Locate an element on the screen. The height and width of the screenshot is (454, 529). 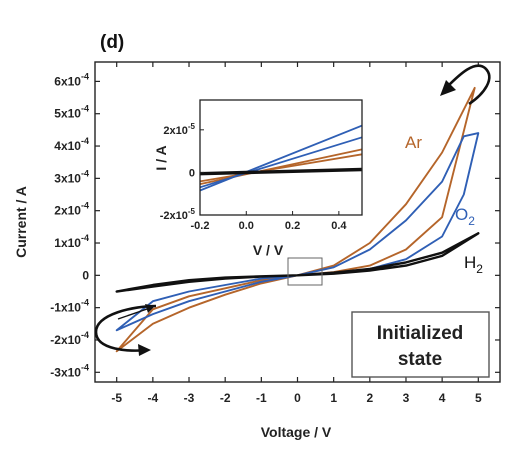
label-ar-main: Ar is located at coordinates (413, 142).